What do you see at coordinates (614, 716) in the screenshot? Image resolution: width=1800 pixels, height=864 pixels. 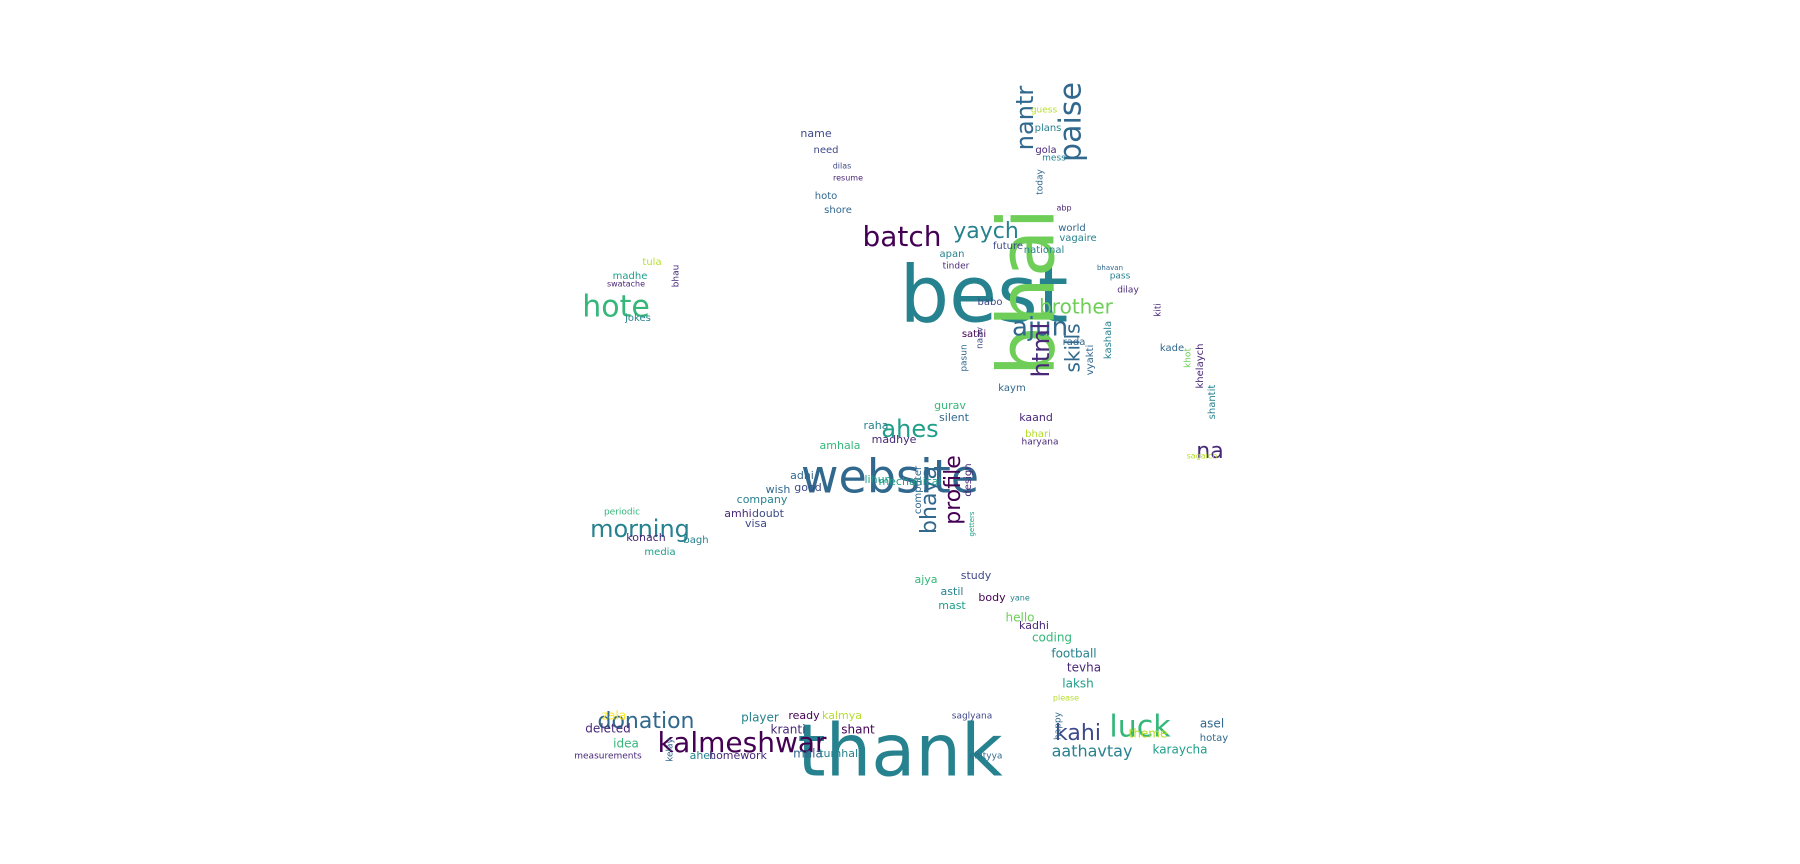 I see `word-zala: zala` at bounding box center [614, 716].